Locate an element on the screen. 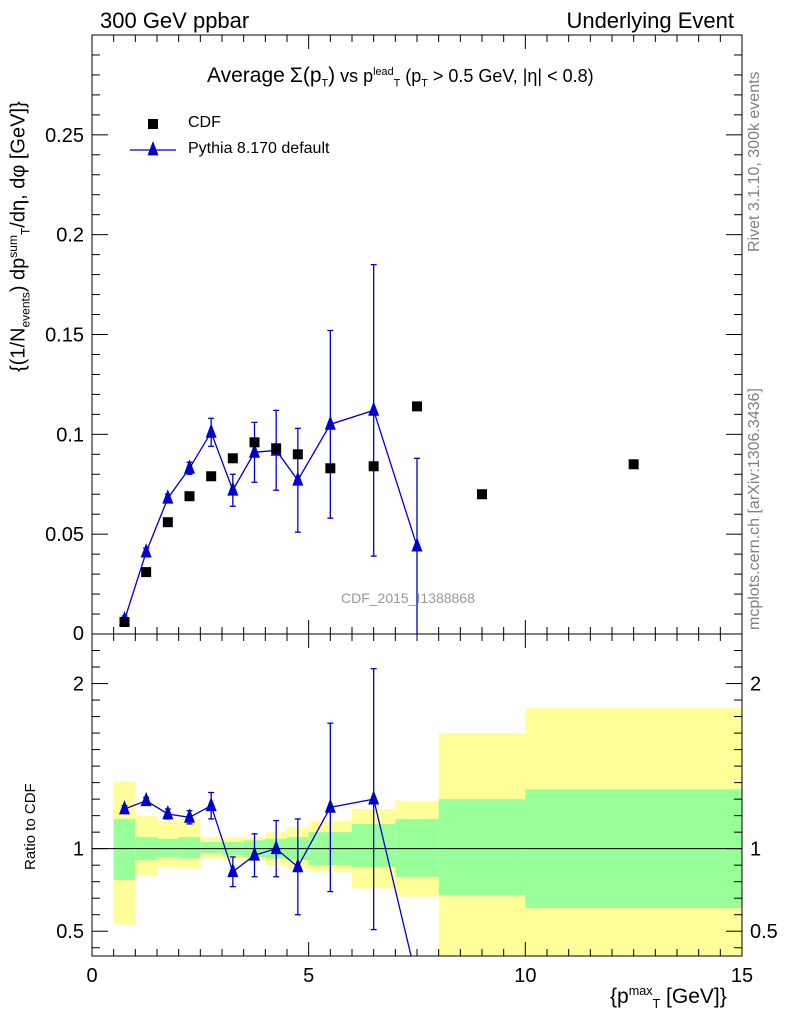 Image resolution: width=786 pixels, height=1024 pixels. pythia-series-line is located at coordinates (270, 515).